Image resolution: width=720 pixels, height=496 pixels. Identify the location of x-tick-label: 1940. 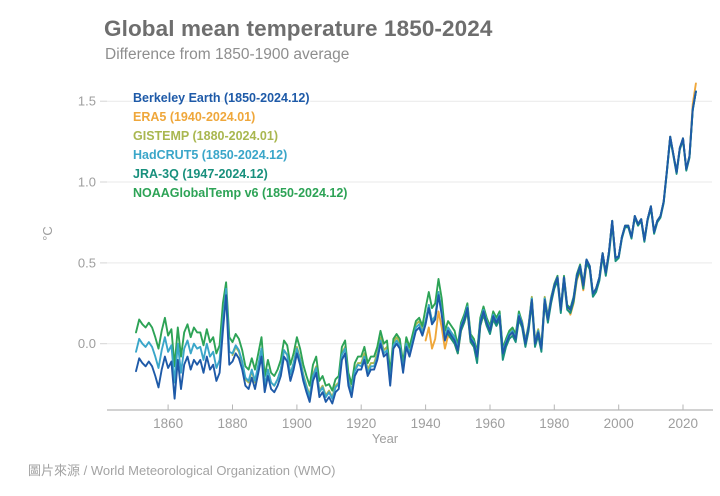
(426, 423).